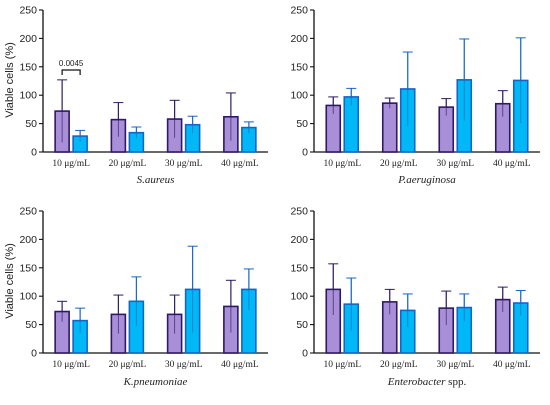 The height and width of the screenshot is (405, 550). What do you see at coordinates (416, 382) in the screenshot?
I see `x-axis-label-name: Enterobacter` at bounding box center [416, 382].